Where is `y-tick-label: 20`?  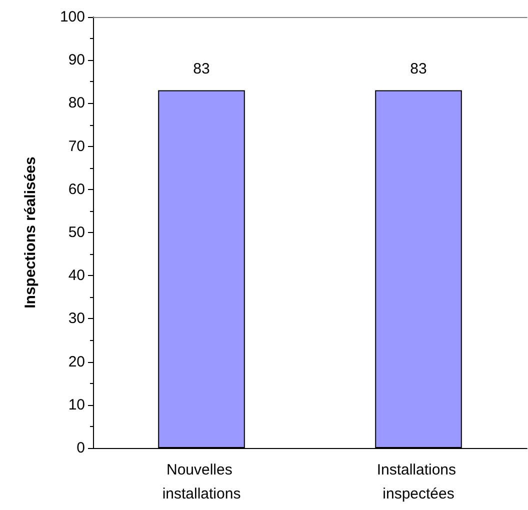
y-tick-label: 20 is located at coordinates (76, 361).